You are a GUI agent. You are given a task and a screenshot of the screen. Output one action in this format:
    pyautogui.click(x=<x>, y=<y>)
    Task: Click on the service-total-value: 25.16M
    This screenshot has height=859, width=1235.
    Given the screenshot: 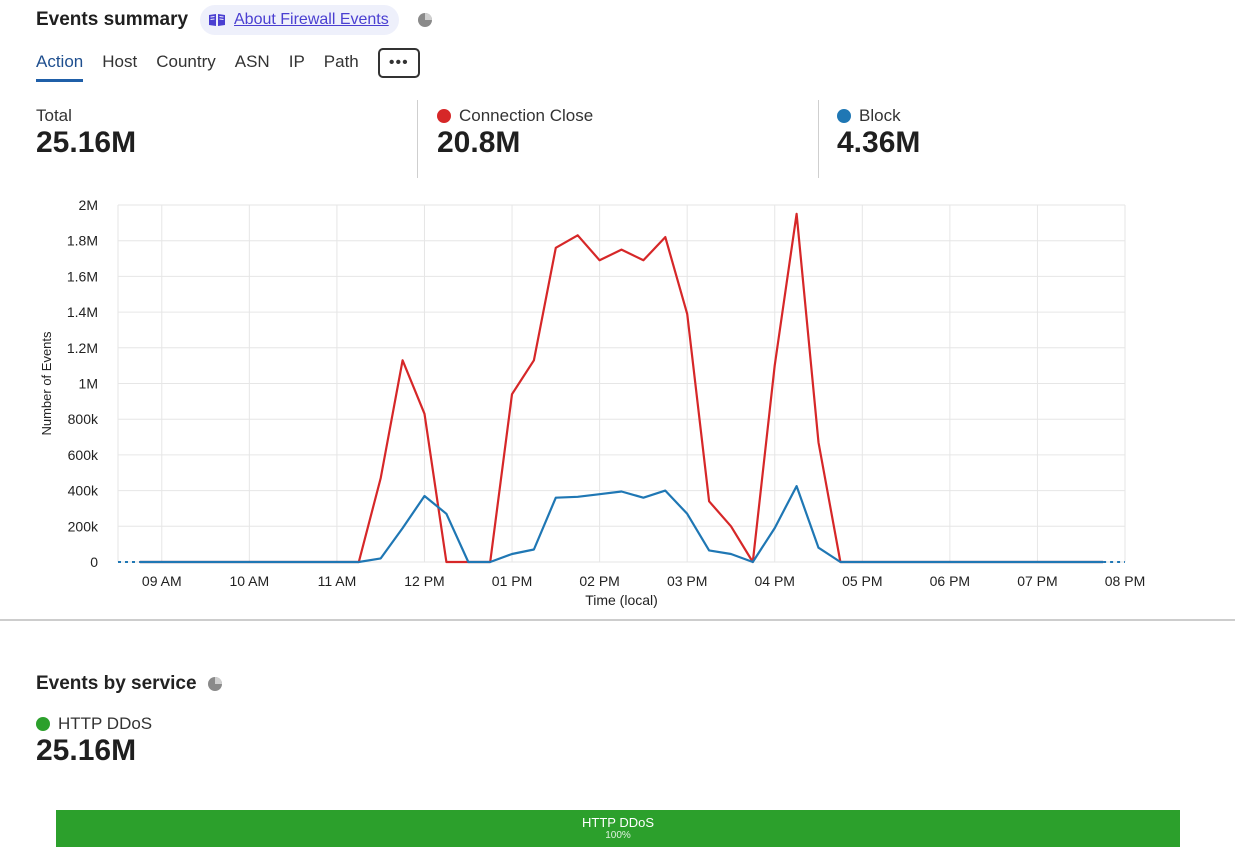 What is the action you would take?
    pyautogui.click(x=86, y=750)
    